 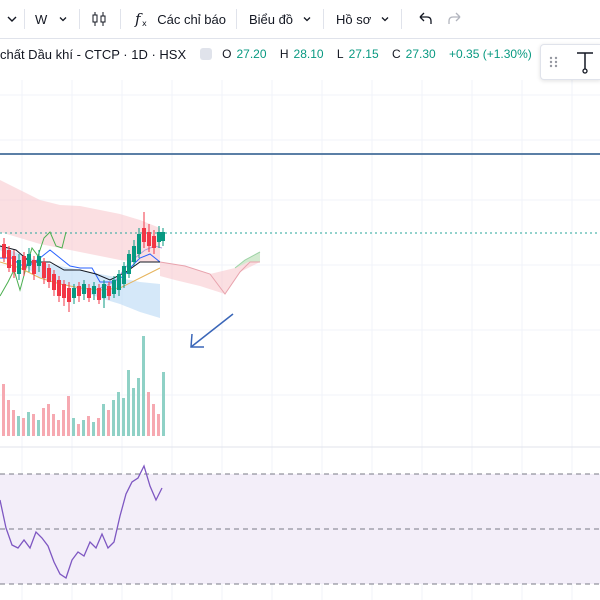 I want to click on interval-selector: W, so click(x=52, y=19).